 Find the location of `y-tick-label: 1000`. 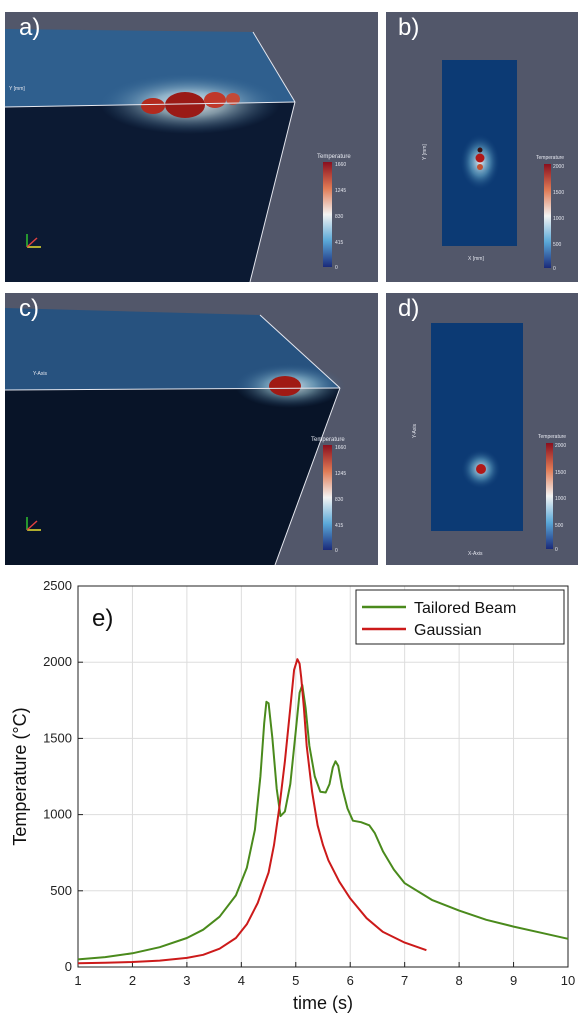

y-tick-label: 1000 is located at coordinates (57, 814).